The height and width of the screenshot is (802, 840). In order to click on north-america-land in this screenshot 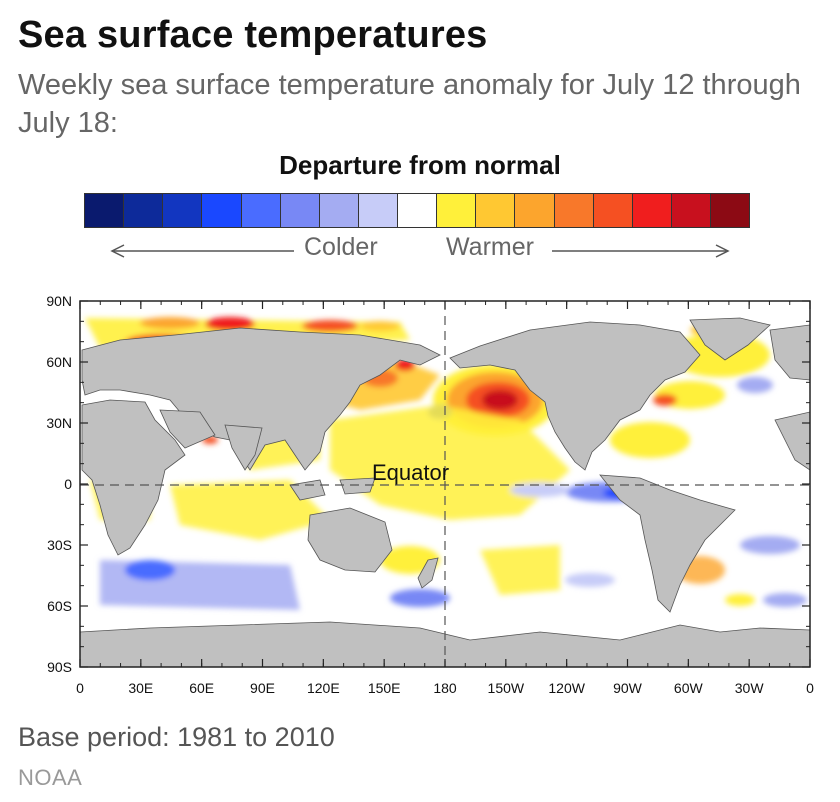, I will do `click(575, 396)`.